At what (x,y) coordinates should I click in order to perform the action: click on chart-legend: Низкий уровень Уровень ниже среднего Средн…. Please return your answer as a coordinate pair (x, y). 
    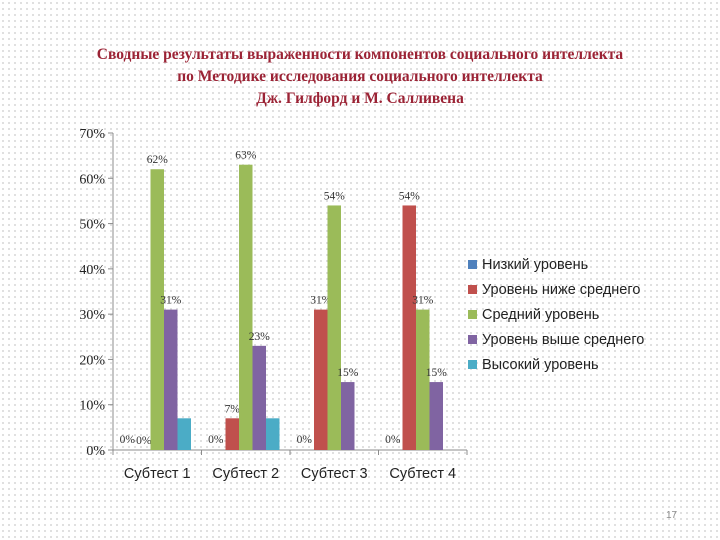
    Looking at the image, I should click on (556, 315).